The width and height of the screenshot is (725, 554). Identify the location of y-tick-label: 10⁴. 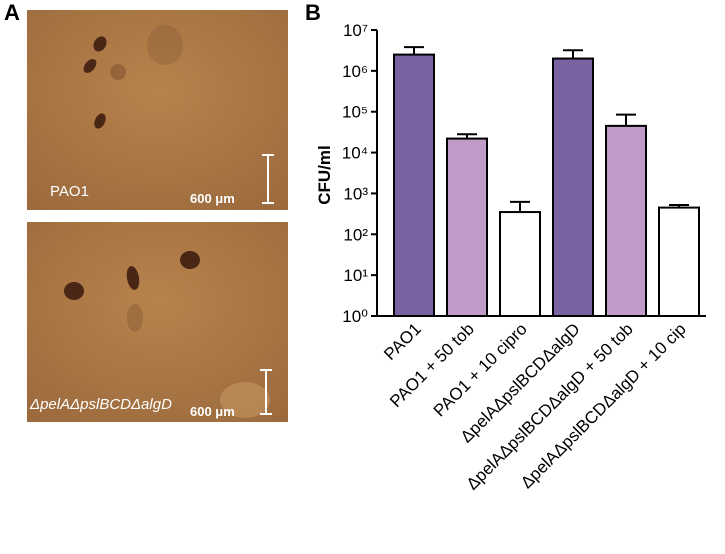
(355, 153).